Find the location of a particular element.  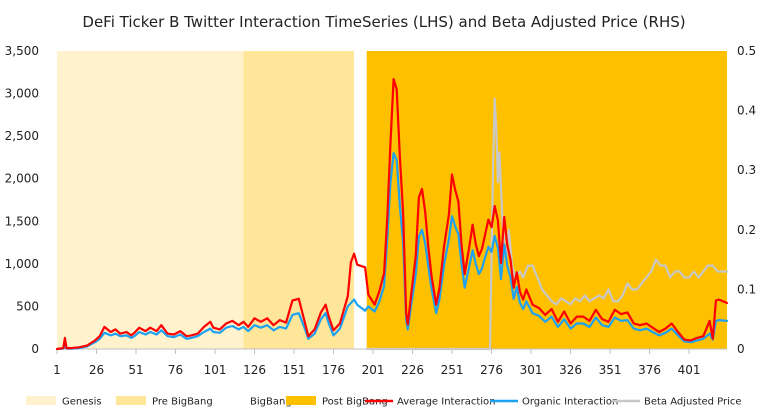

legend-post-bigbang: Post BigBang is located at coordinates (337, 402).